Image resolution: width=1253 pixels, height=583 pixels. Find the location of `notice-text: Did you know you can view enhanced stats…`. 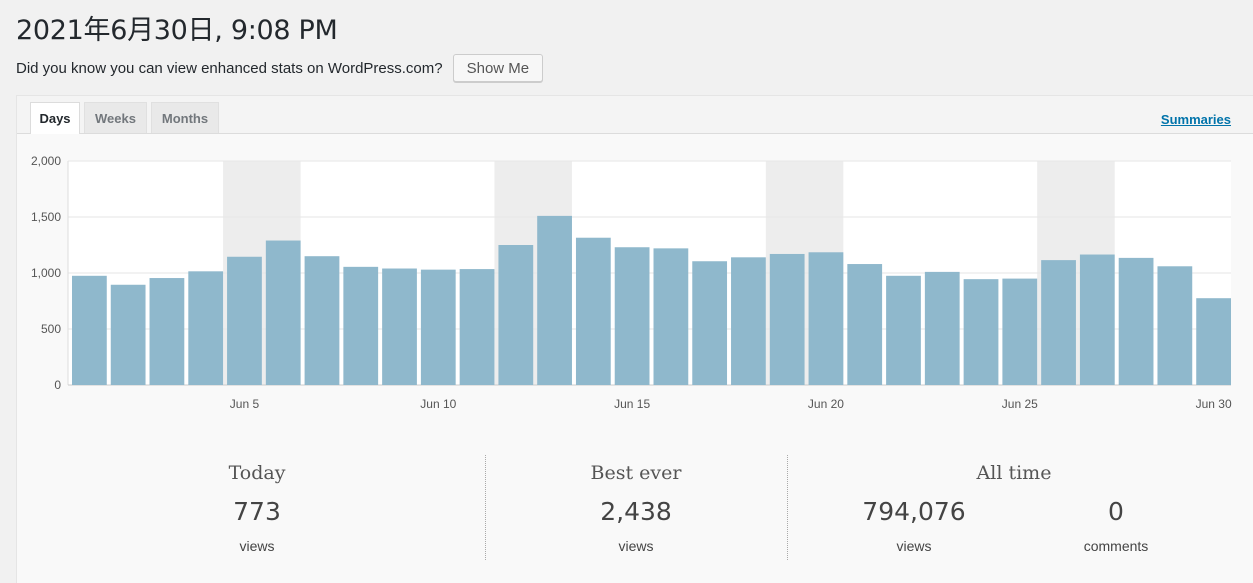

notice-text: Did you know you can view enhanced stats… is located at coordinates (229, 68).